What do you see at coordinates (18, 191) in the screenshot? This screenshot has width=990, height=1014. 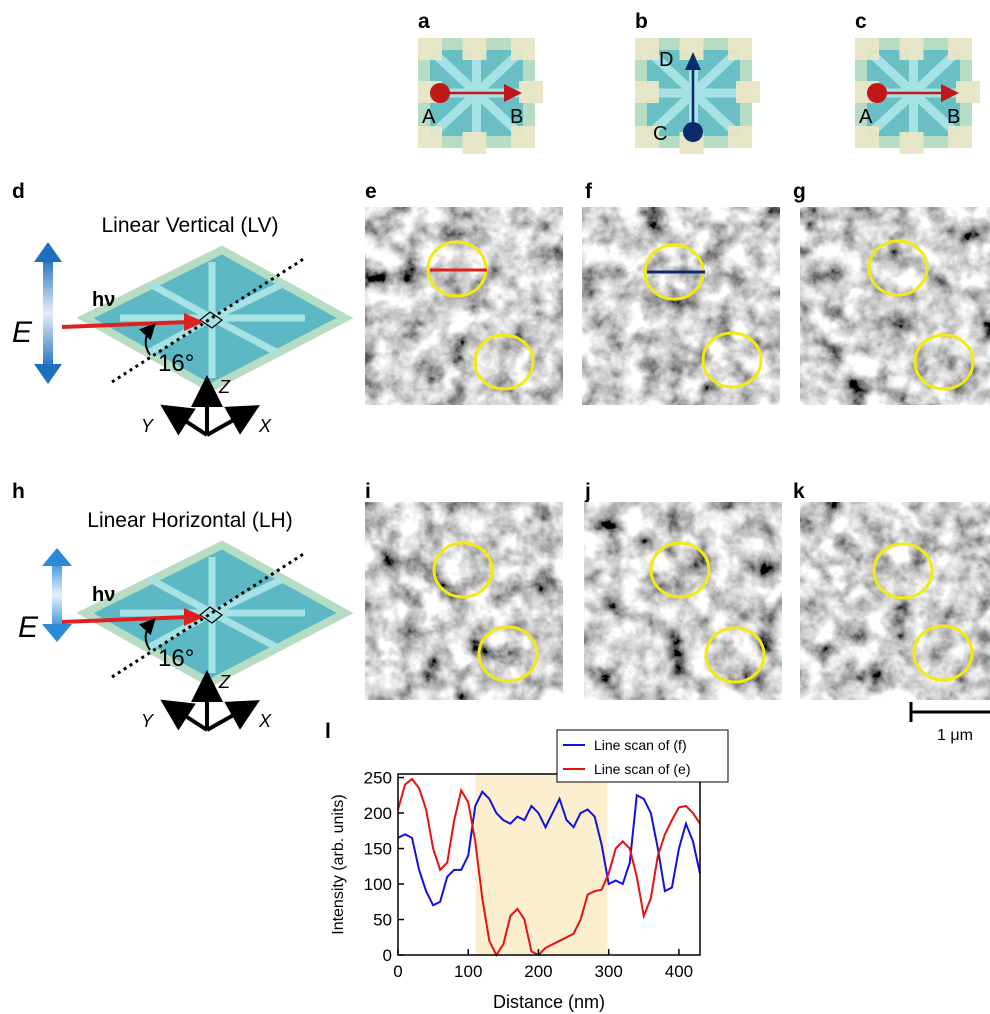 I see `panel-label: d` at bounding box center [18, 191].